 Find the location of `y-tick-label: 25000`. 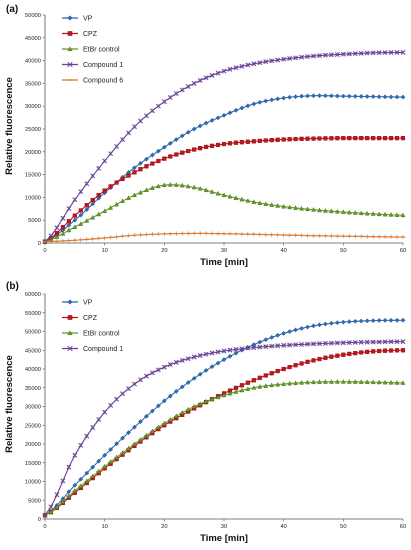

y-tick-label: 25000 is located at coordinates (33, 130).